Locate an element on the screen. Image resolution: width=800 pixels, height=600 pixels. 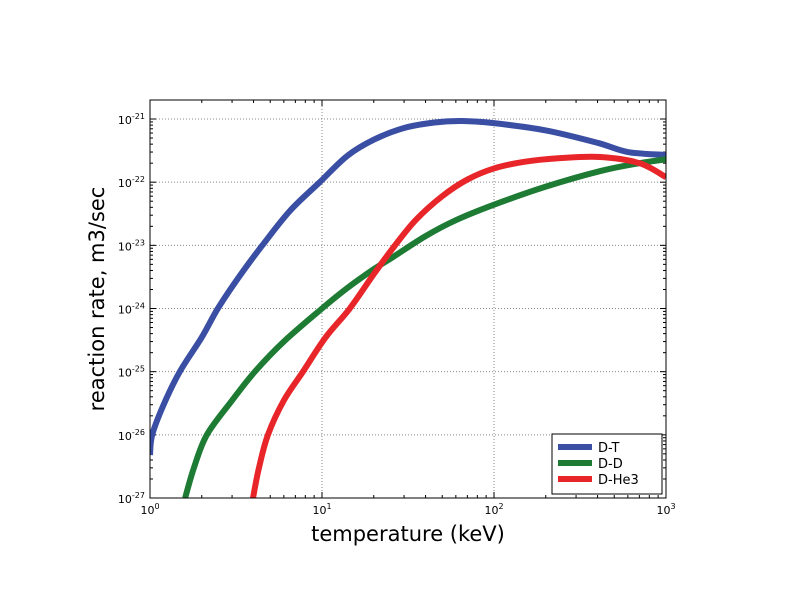
y-tick-label: 10-26 is located at coordinates (131, 435).